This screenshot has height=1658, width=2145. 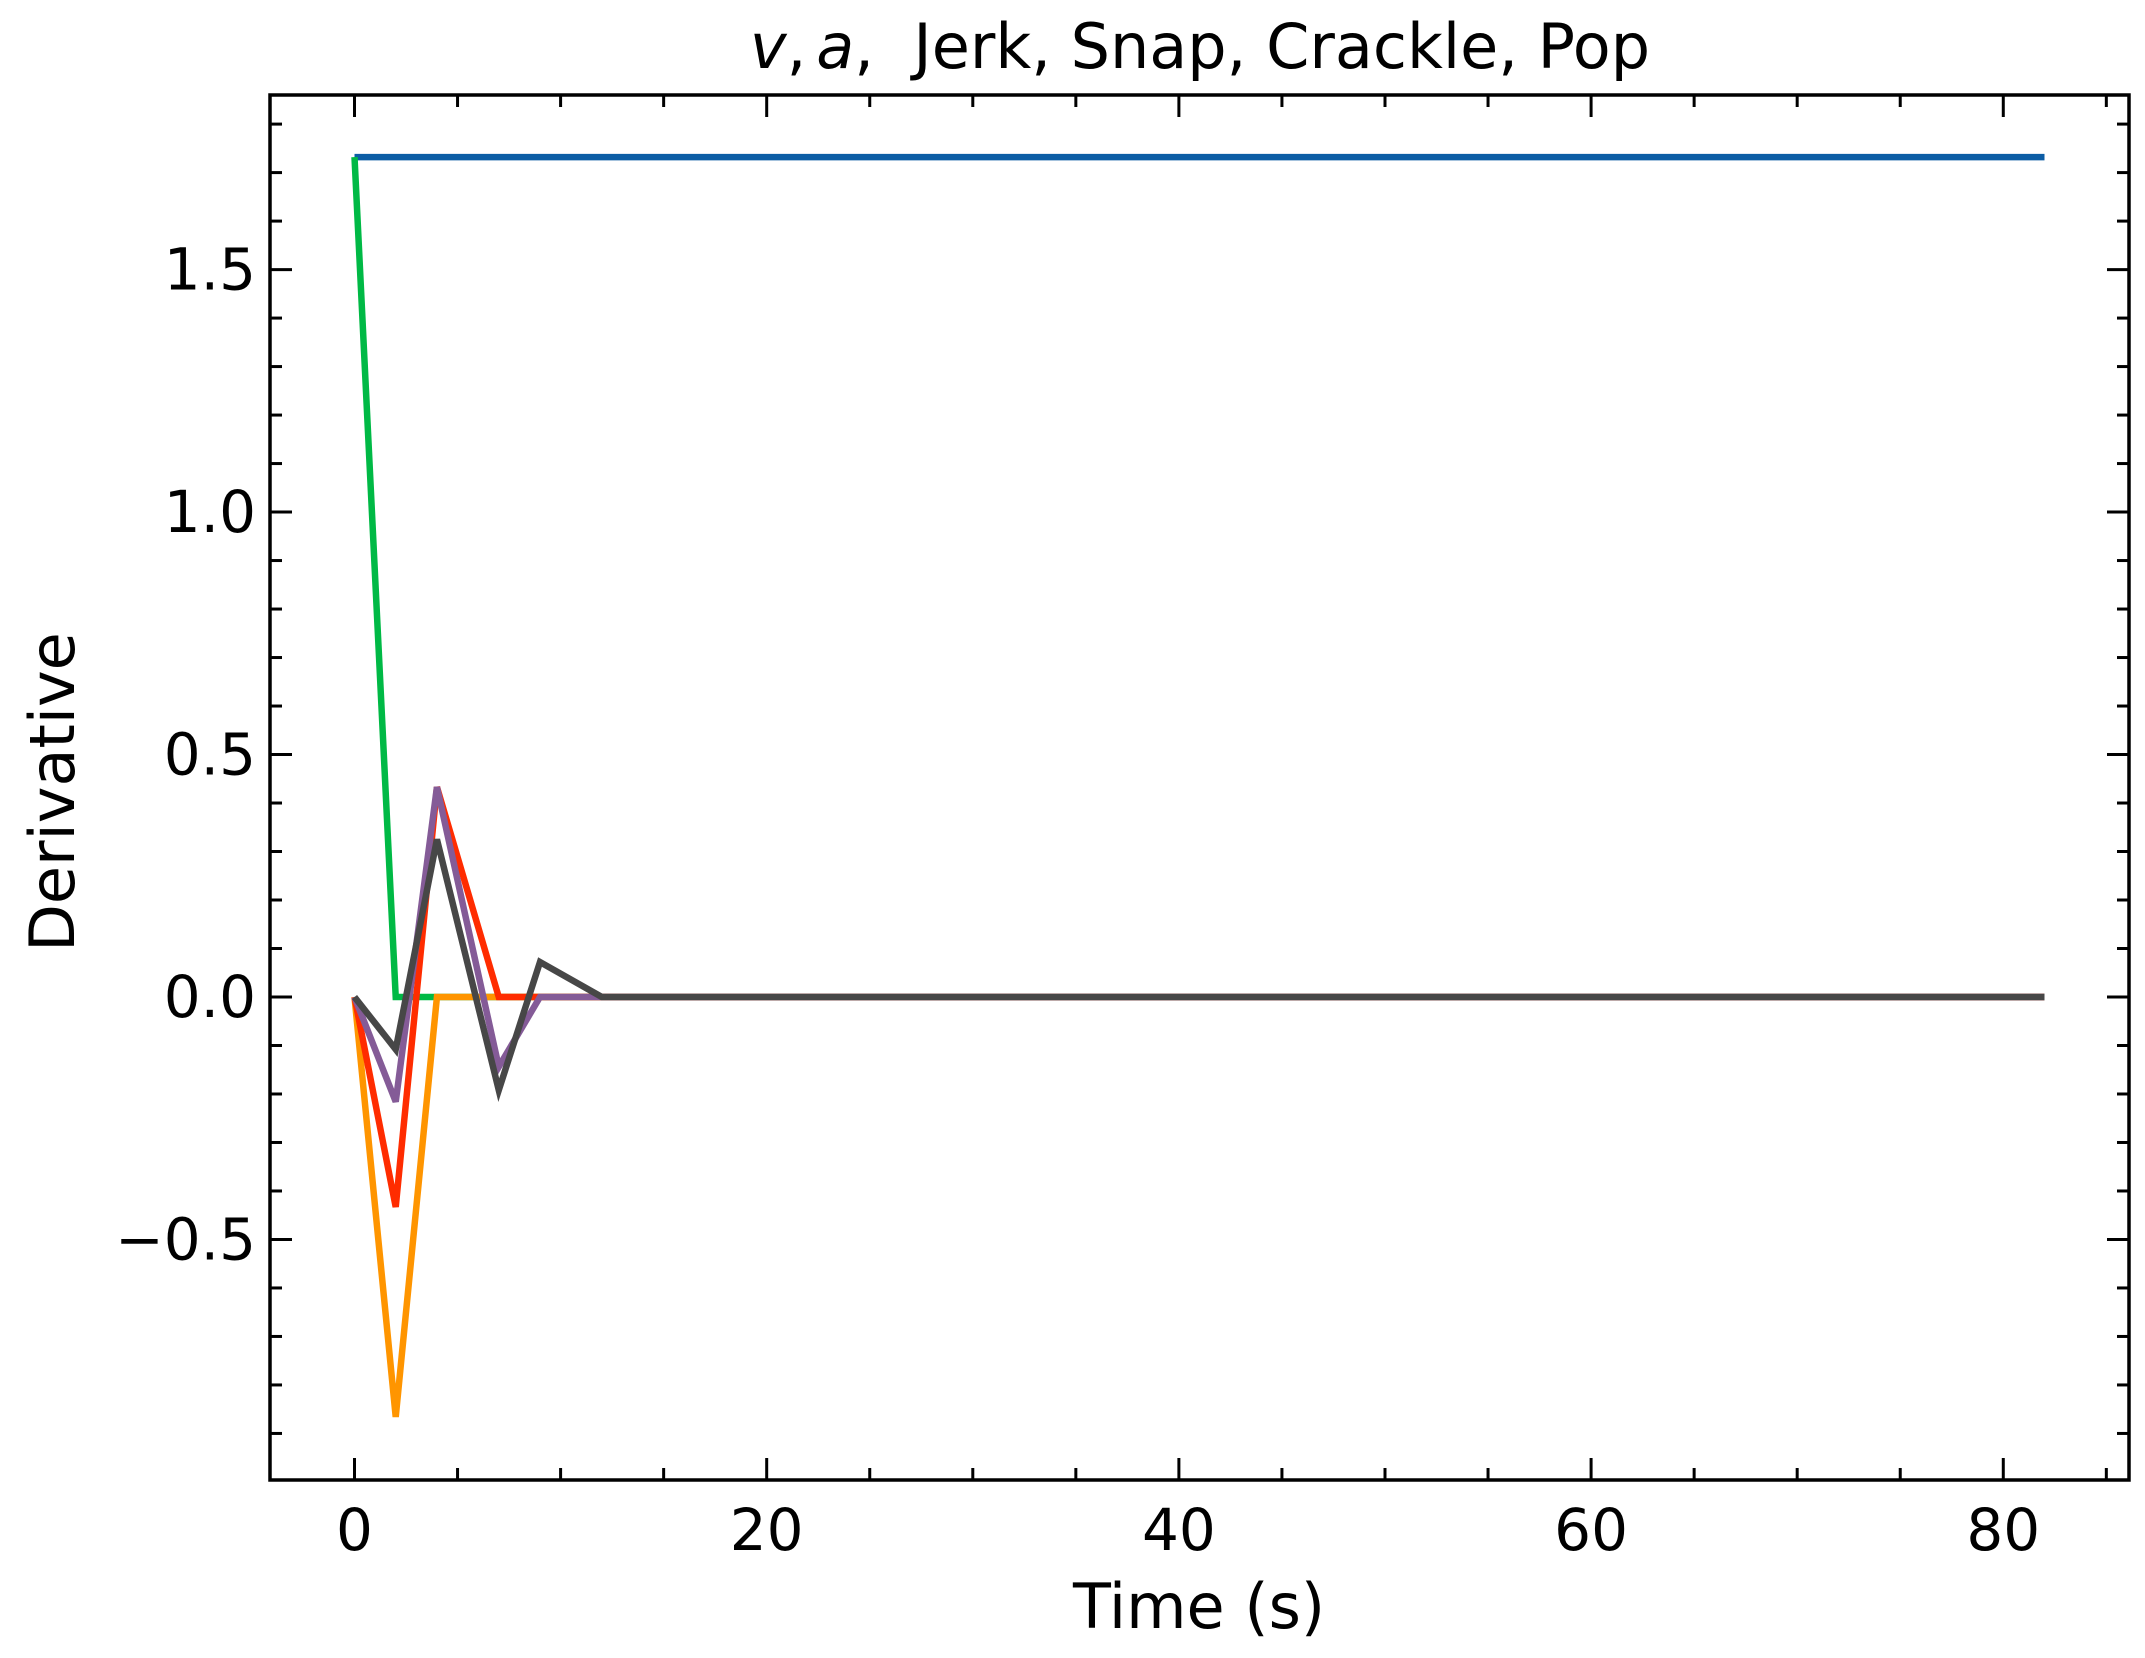 I want to click on title-rest: , Jerk, Snap, Crackle, Pop, so click(x=1252, y=46).